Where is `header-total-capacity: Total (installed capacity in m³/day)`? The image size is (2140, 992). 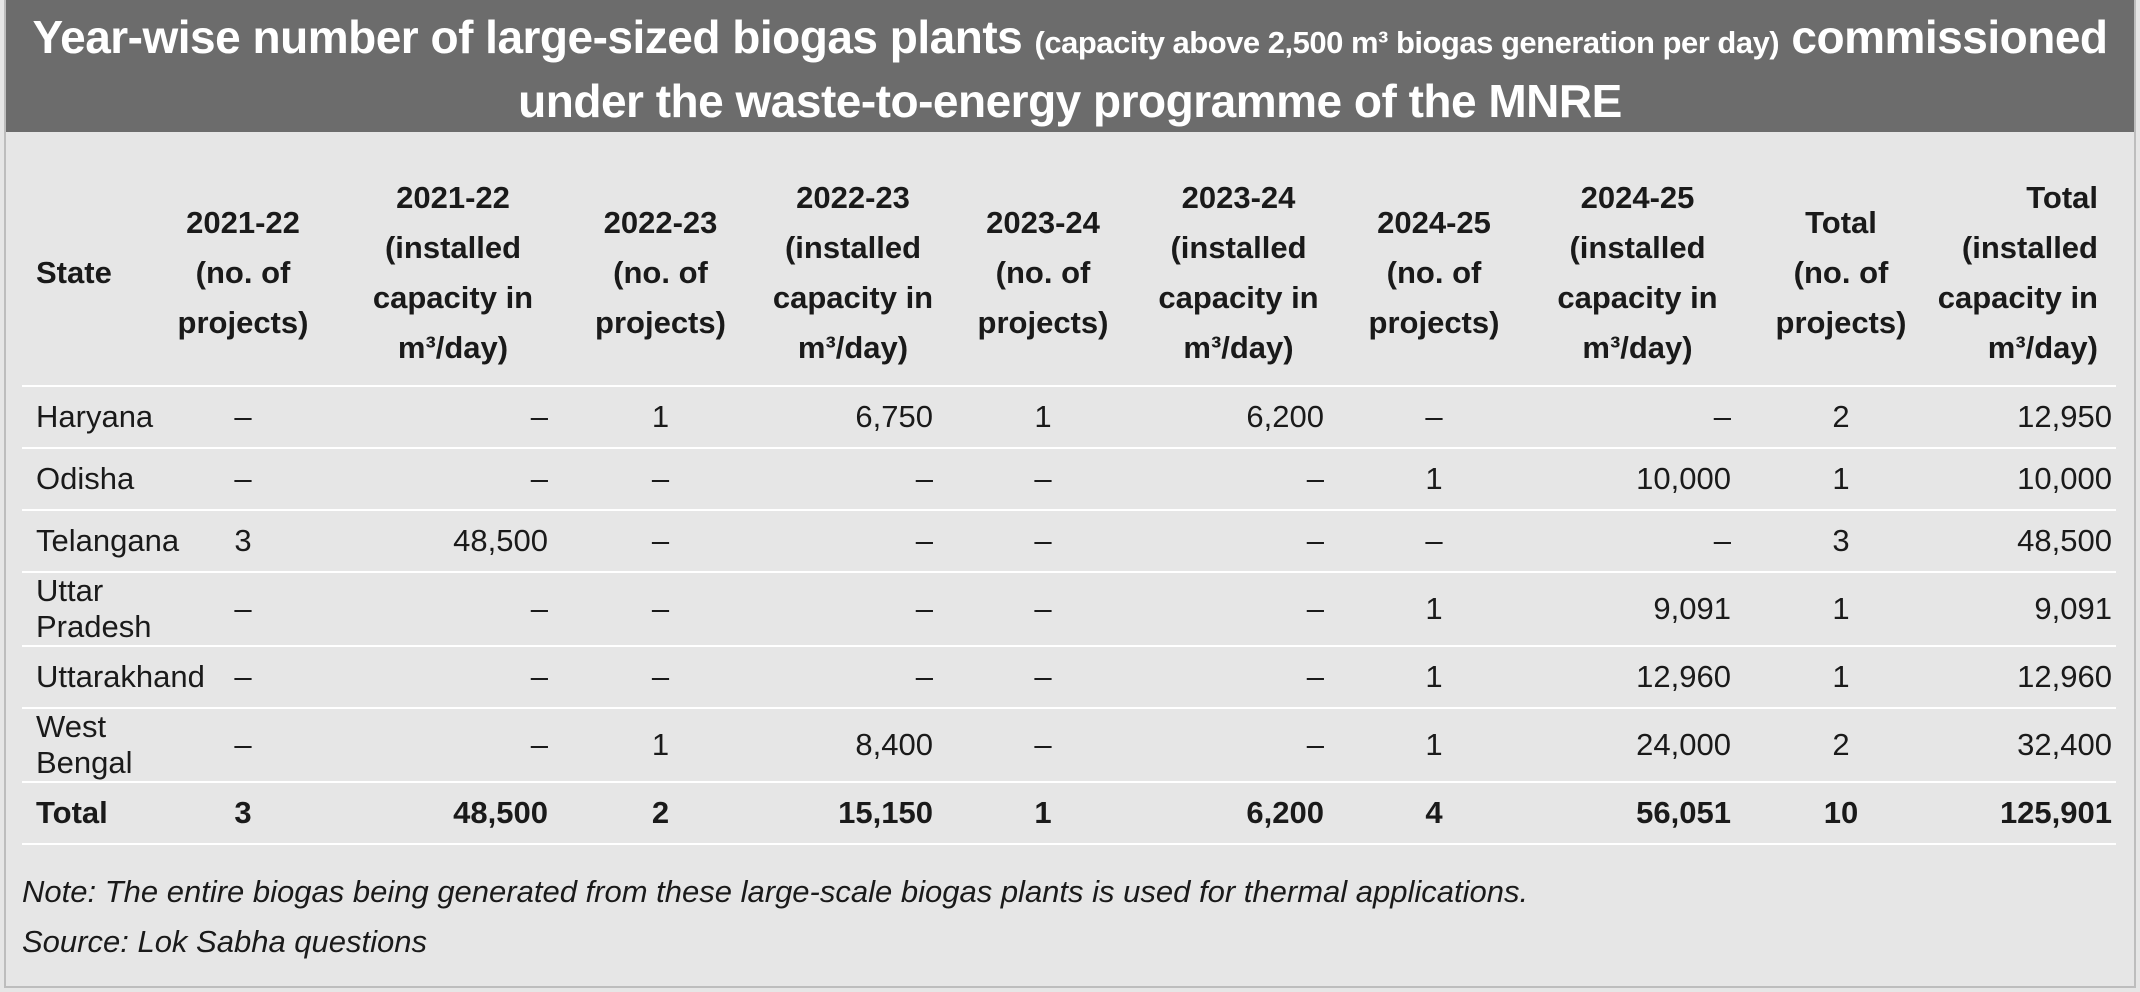
header-total-capacity: Total (installed capacity in m³/day) is located at coordinates (2018, 273).